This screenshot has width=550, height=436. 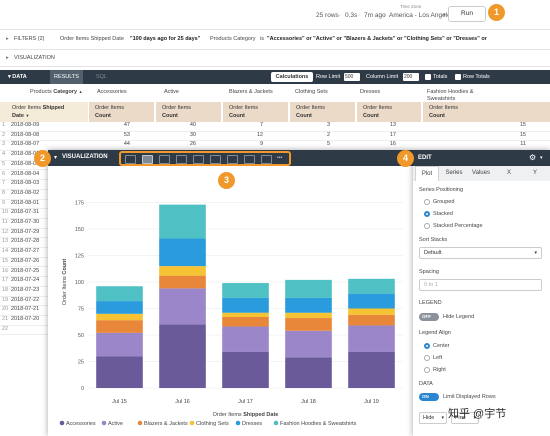 I want to click on limit-rows-toggle: ON, so click(x=429, y=397).